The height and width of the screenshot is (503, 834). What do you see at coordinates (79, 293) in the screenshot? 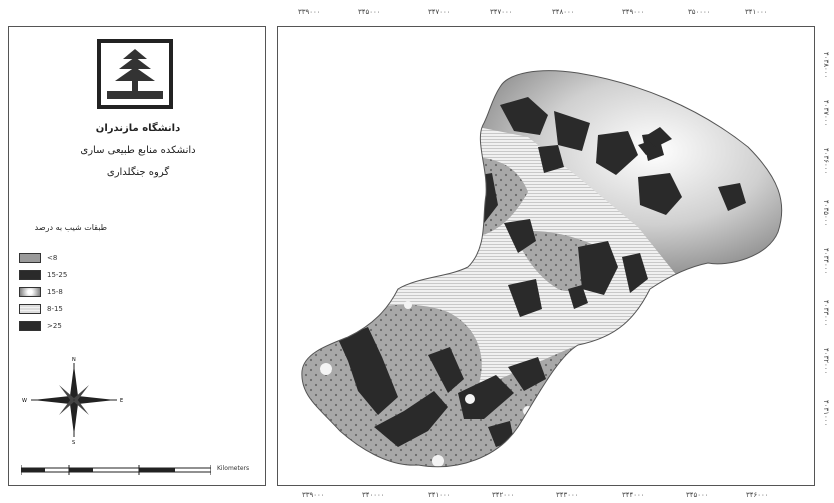
I see `legend-item: 15-8` at bounding box center [79, 293].